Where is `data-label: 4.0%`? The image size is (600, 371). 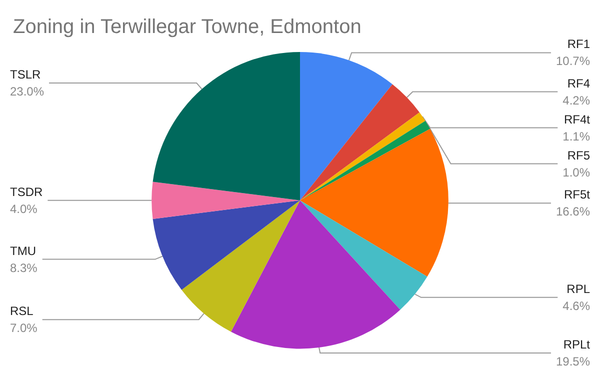 data-label: 4.0% is located at coordinates (24, 209).